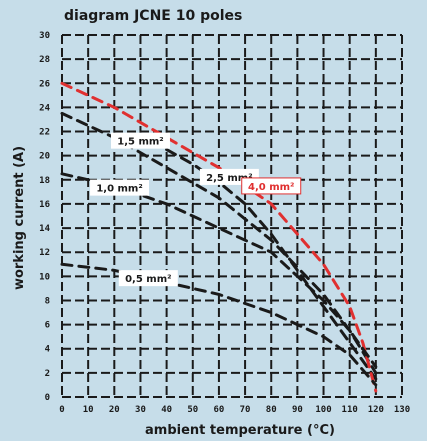 The image size is (427, 441). What do you see at coordinates (44, 277) in the screenshot?
I see `y-tick-label-5: 10` at bounding box center [44, 277].